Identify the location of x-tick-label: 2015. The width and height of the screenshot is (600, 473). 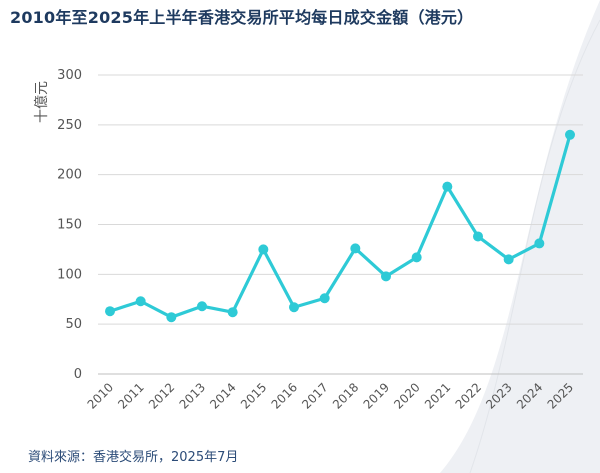
(253, 395).